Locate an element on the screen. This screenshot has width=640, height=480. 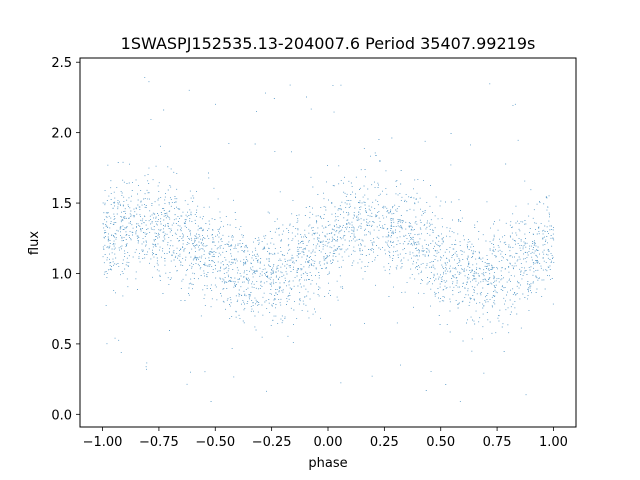
x-tick-label: −0.75 is located at coordinates (159, 442).